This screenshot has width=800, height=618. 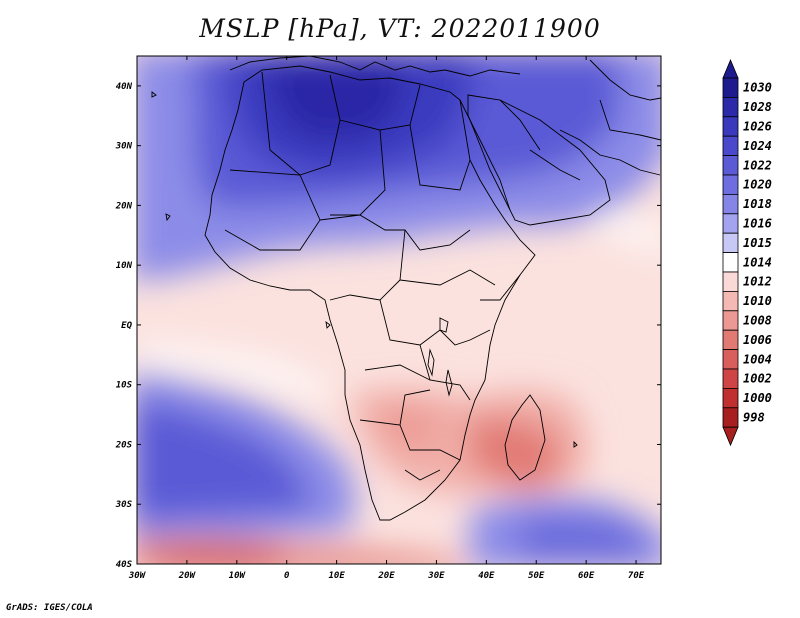 I want to click on legend-arrow-bottom, so click(x=730, y=436).